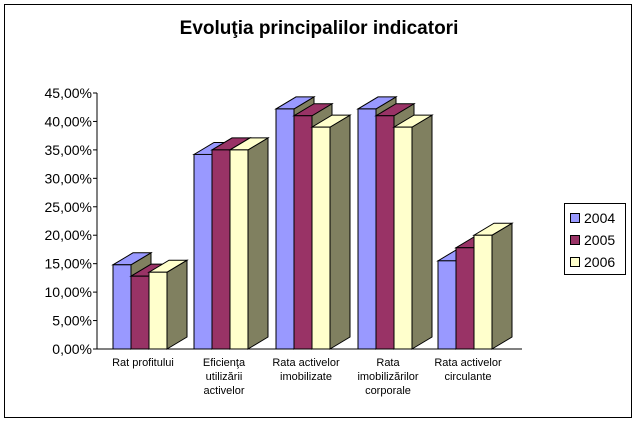 The width and height of the screenshot is (638, 424). Describe the element at coordinates (340, 232) in the screenshot. I see `bar-2006-cat2-side` at that location.